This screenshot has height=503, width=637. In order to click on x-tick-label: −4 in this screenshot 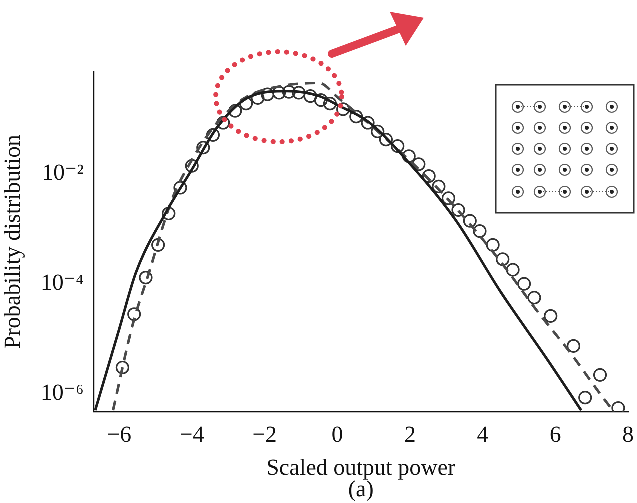, I will do `click(192, 434)`.